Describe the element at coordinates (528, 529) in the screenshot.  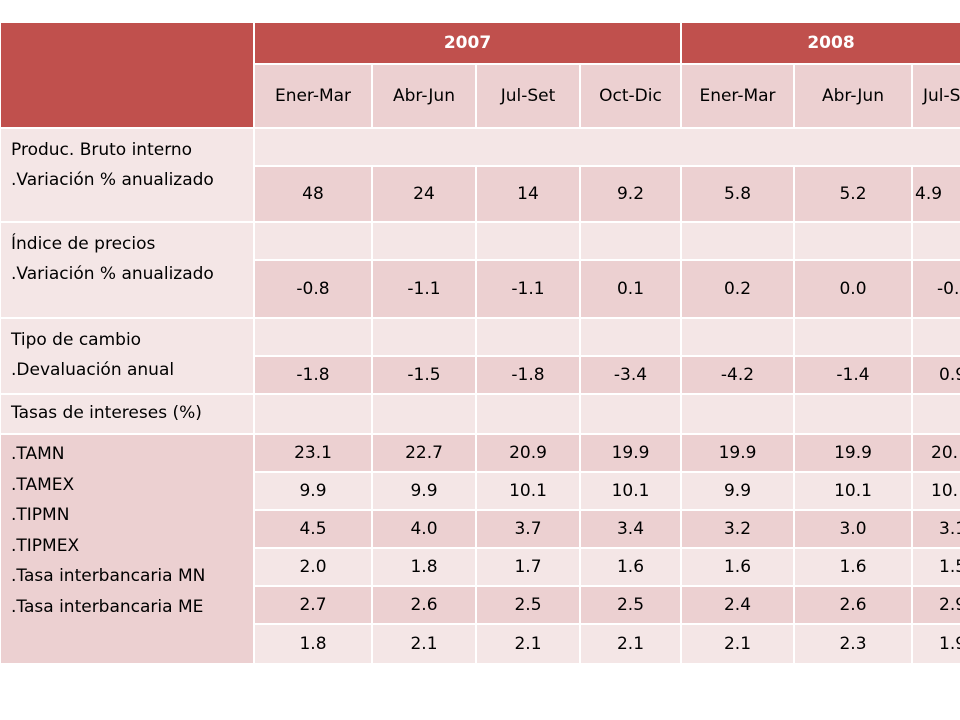
I see `value-cell: 3.7` at that location.